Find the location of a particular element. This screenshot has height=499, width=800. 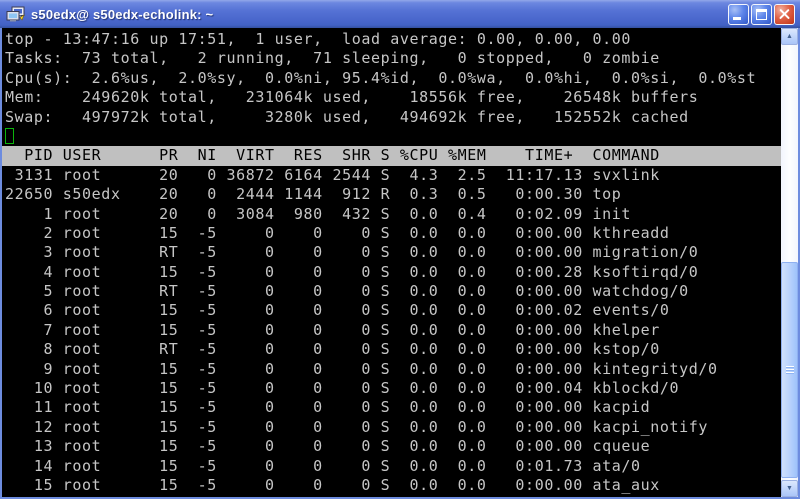

close-button is located at coordinates (784, 14).